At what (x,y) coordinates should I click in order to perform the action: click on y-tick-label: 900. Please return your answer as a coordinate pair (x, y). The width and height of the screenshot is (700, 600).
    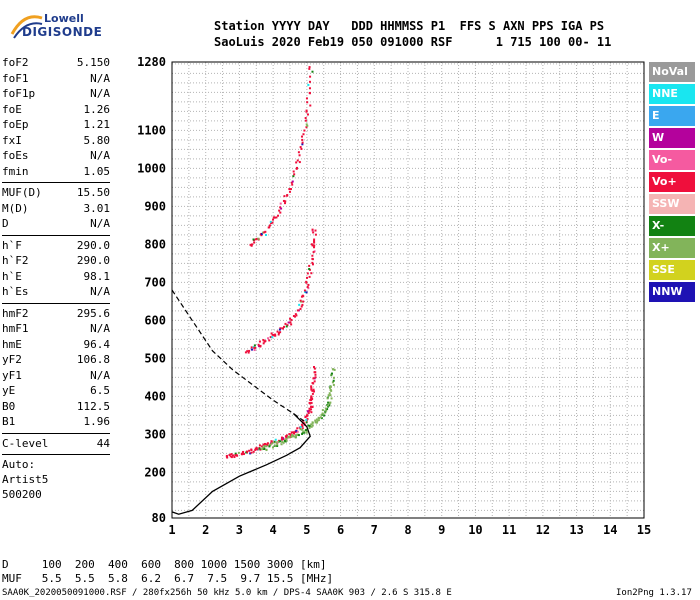
    Looking at the image, I should click on (155, 206).